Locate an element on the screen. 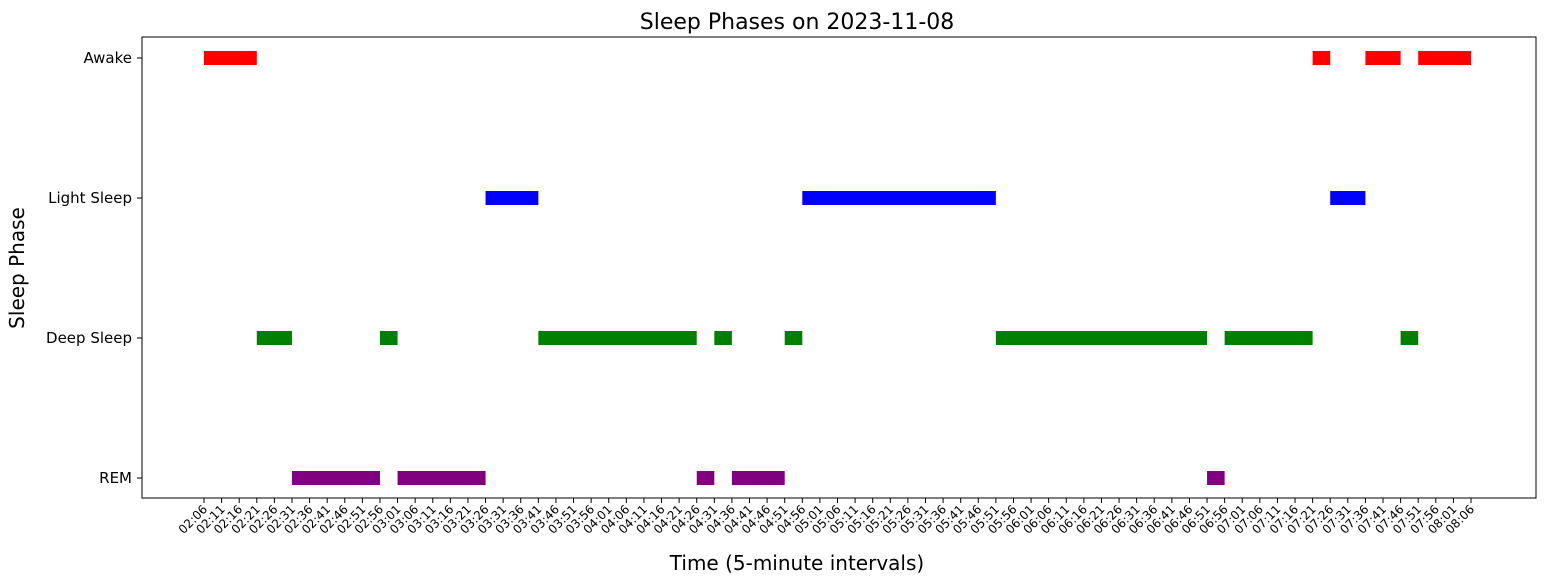  y-axis-ticks: REM Deep Sleep Light Sleep Awake is located at coordinates (94, 268).